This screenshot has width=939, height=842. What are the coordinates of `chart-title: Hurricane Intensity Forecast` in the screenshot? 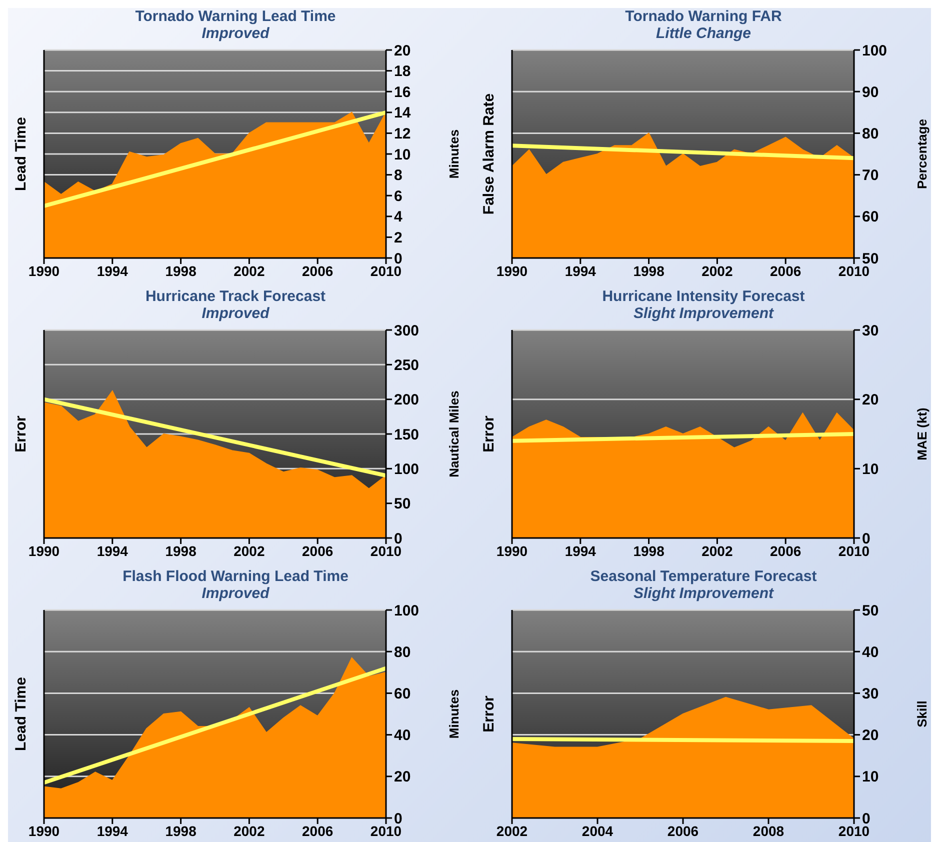 It's located at (703, 296).